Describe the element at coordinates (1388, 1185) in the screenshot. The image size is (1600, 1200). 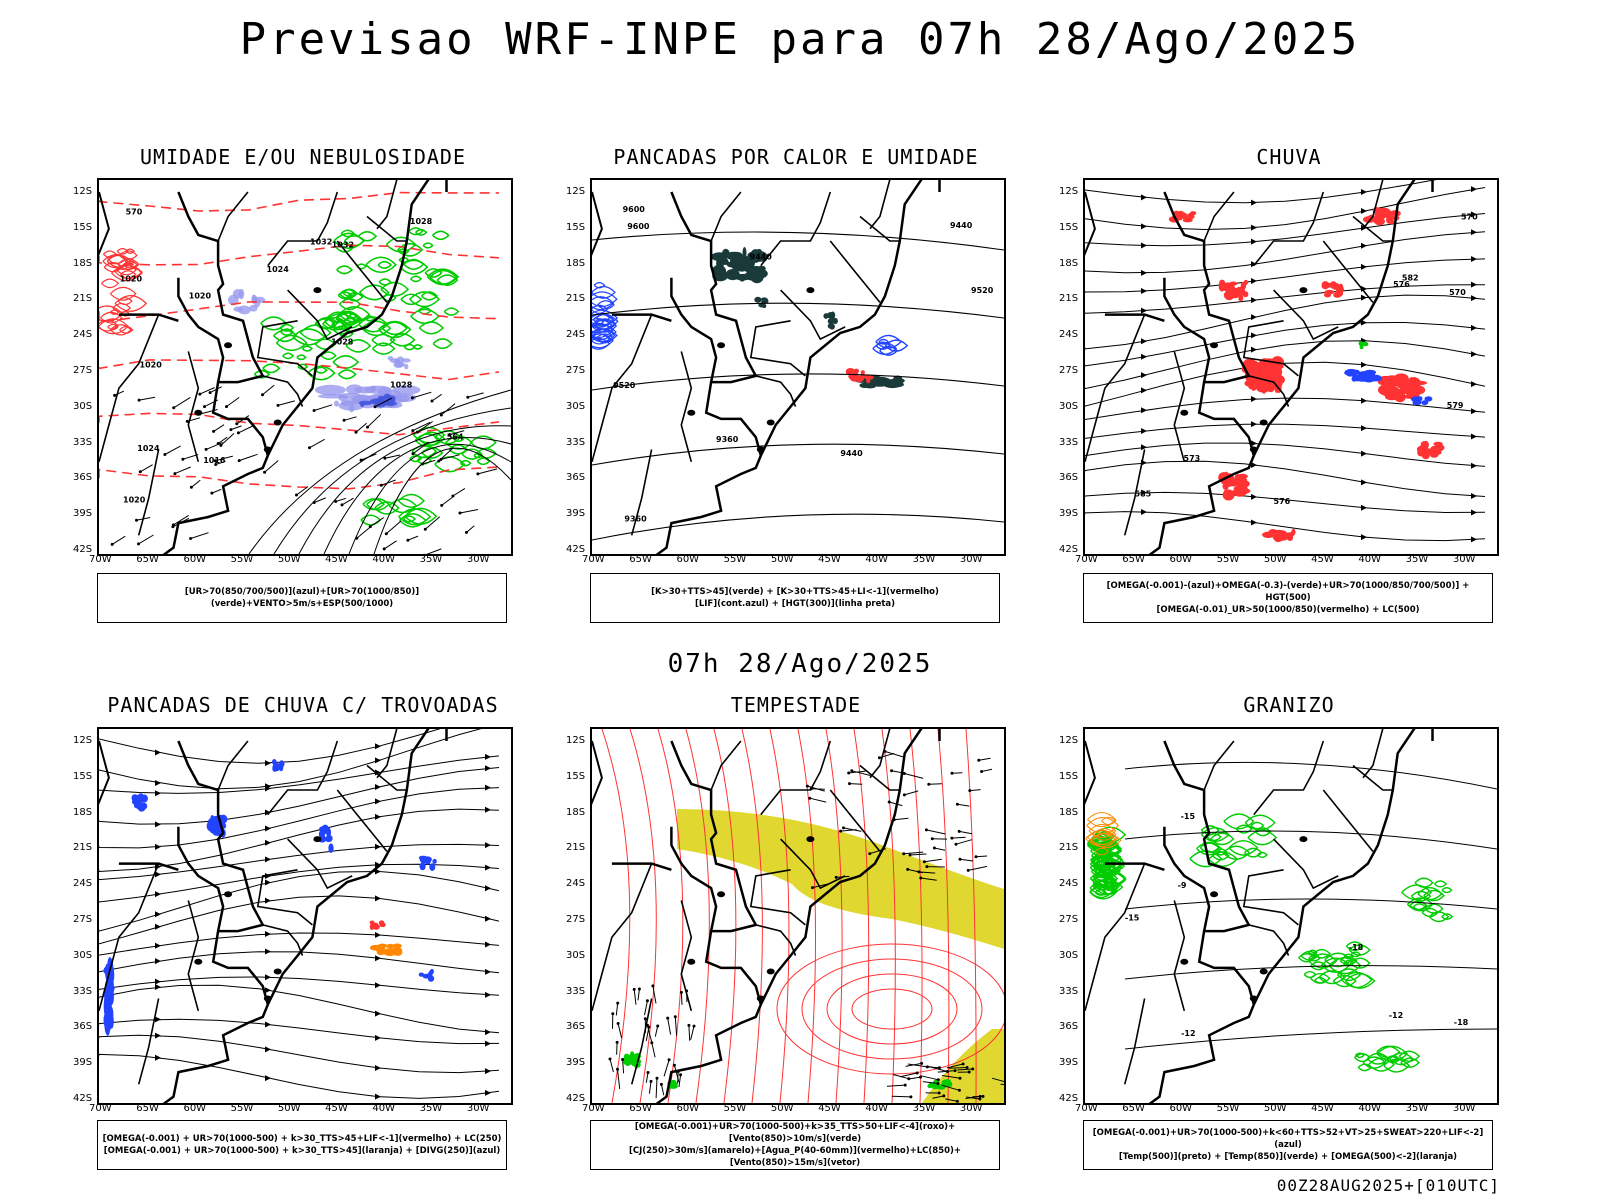
I see `run-timestamp: 00Z28AUG2025+[010UTC]` at that location.